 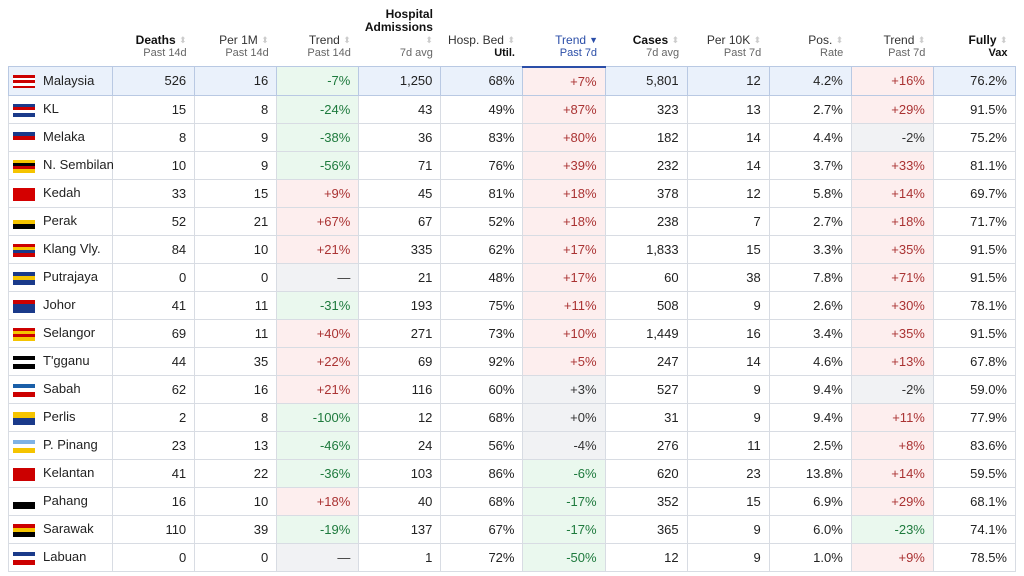 I want to click on table-row: Labuan 0 0—1 72% -50% 12 9 1.0% +9% 78.5%, so click(x=512, y=557).